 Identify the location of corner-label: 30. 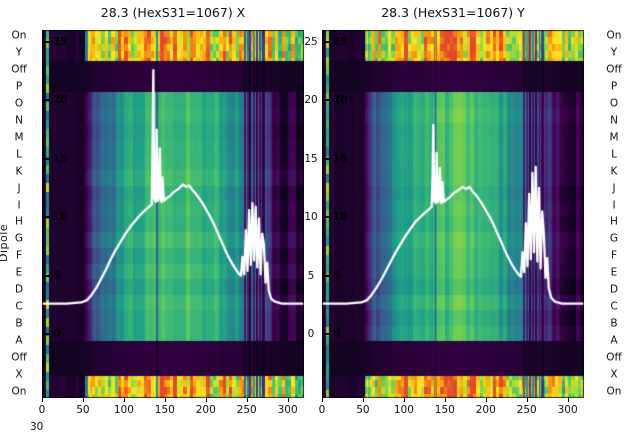
(37, 427).